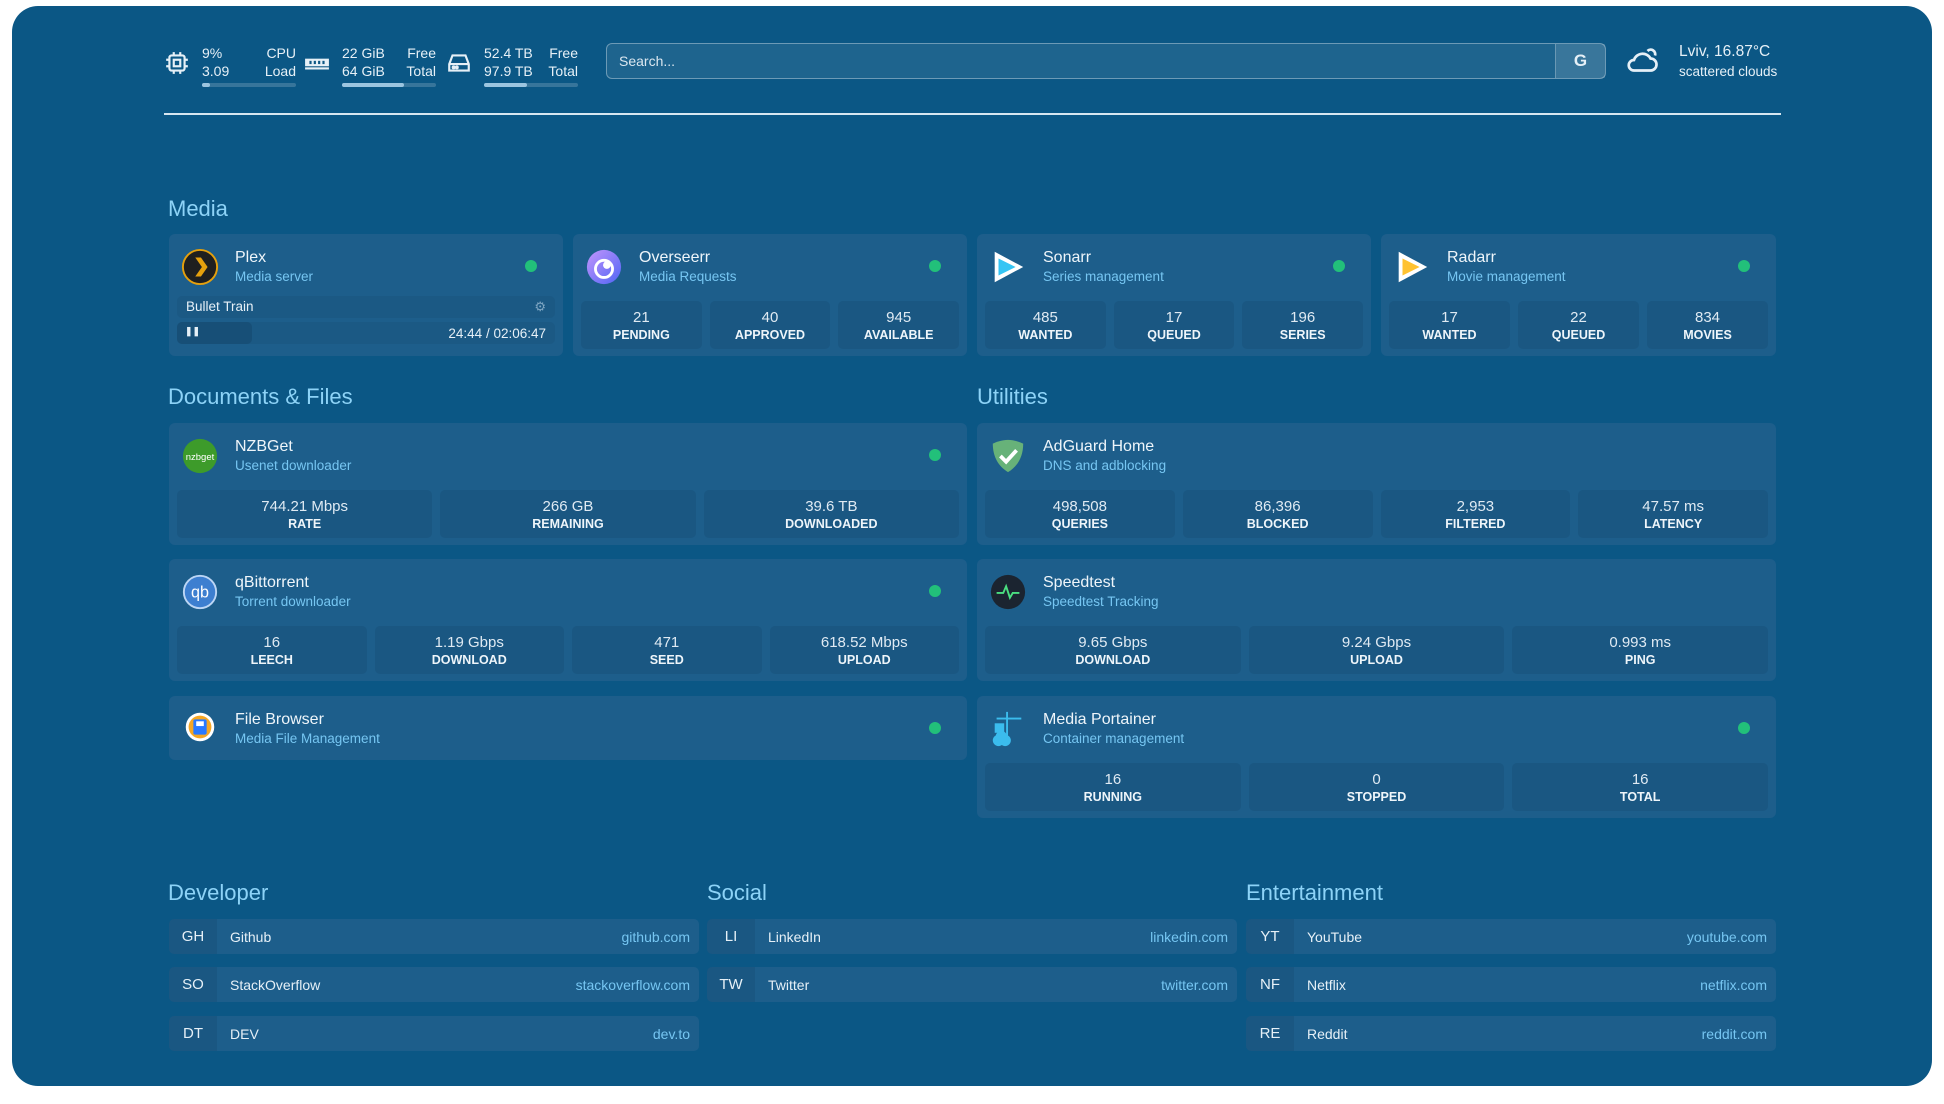  I want to click on stat-movies: 834 MOVIES, so click(1707, 325).